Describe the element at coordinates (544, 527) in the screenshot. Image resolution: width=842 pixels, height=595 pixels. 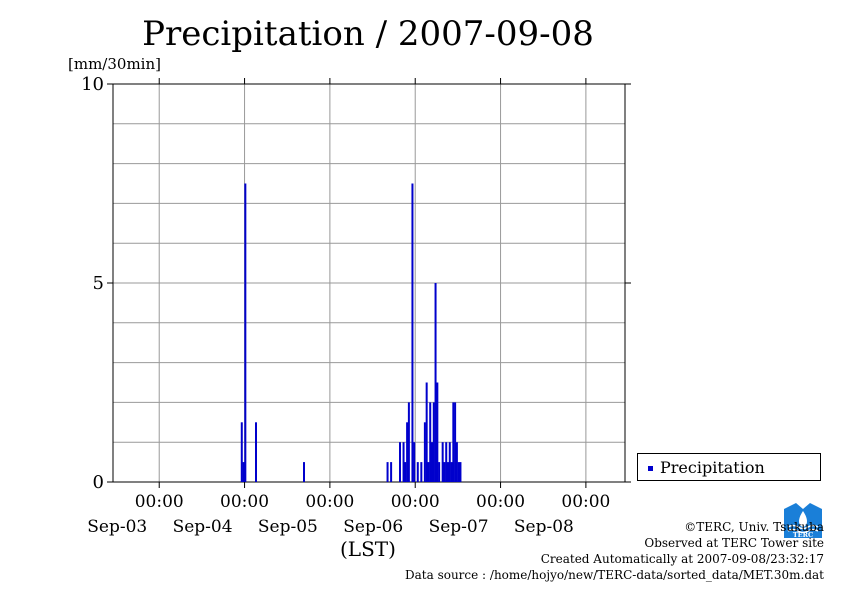
I see `x-tick-date-label: Sep-08` at that location.